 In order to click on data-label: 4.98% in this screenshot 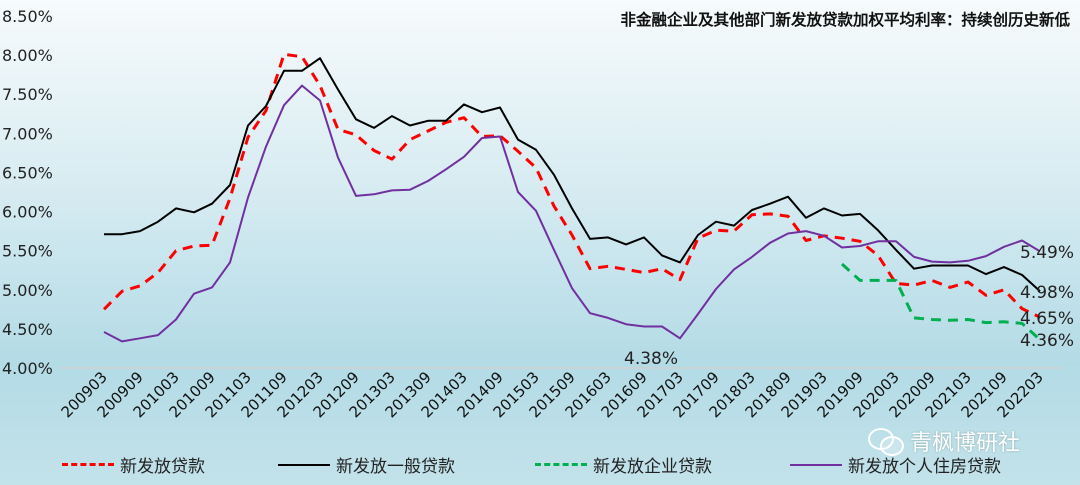, I will do `click(1047, 293)`.